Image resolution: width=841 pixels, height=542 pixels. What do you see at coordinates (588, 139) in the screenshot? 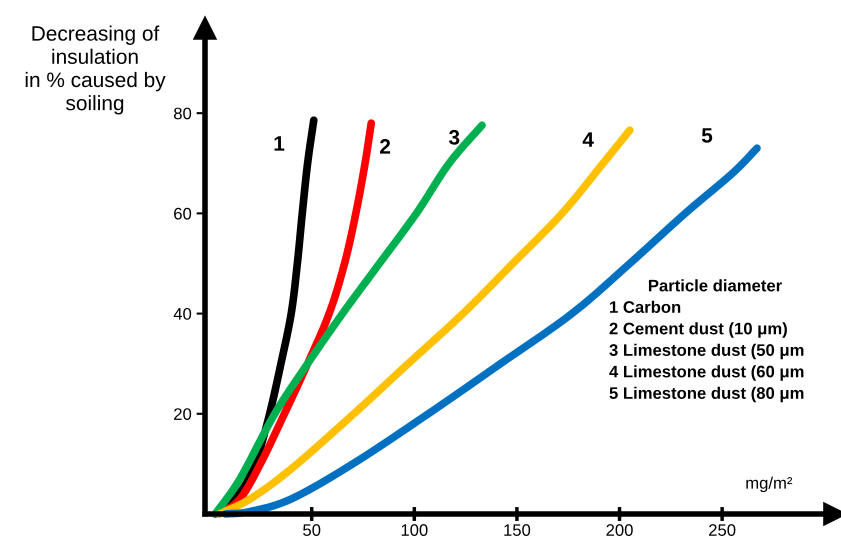
I see `series-label: 4` at bounding box center [588, 139].